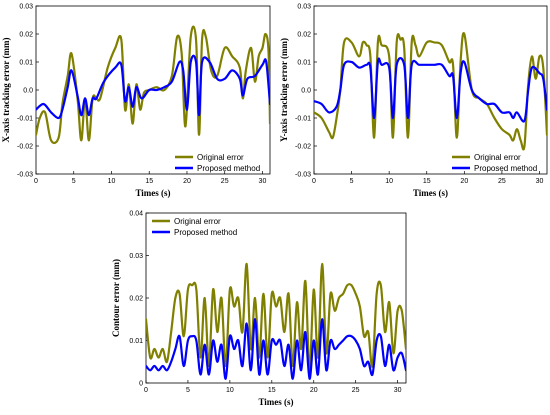  Describe the element at coordinates (141, 384) in the screenshot. I see `y-tick-label: 0` at that location.